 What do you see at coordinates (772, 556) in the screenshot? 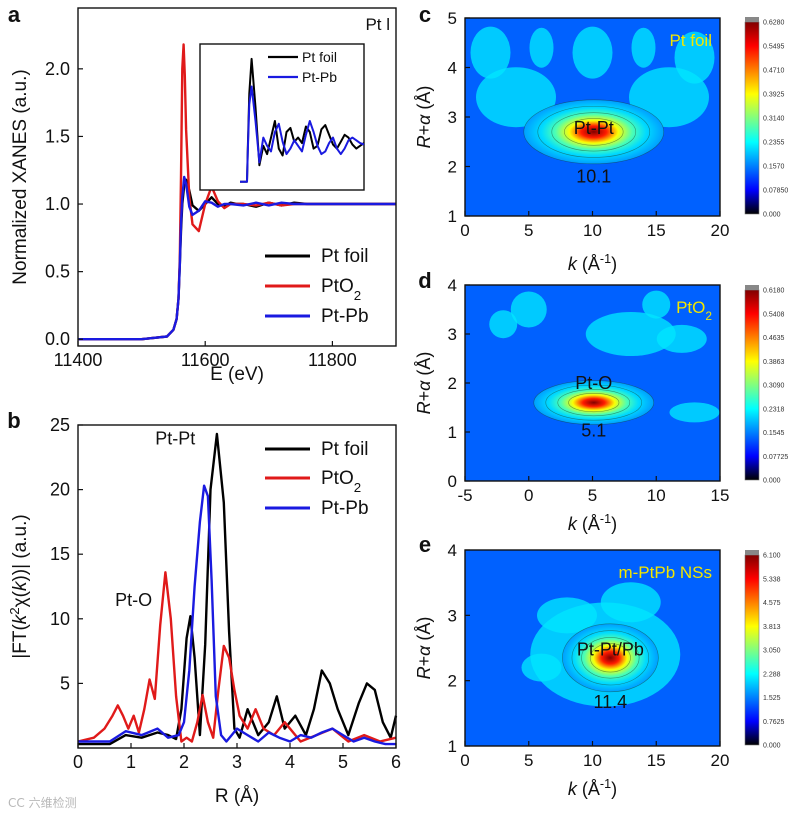
I see `colorbar-tick-label: 6.100` at bounding box center [772, 556].